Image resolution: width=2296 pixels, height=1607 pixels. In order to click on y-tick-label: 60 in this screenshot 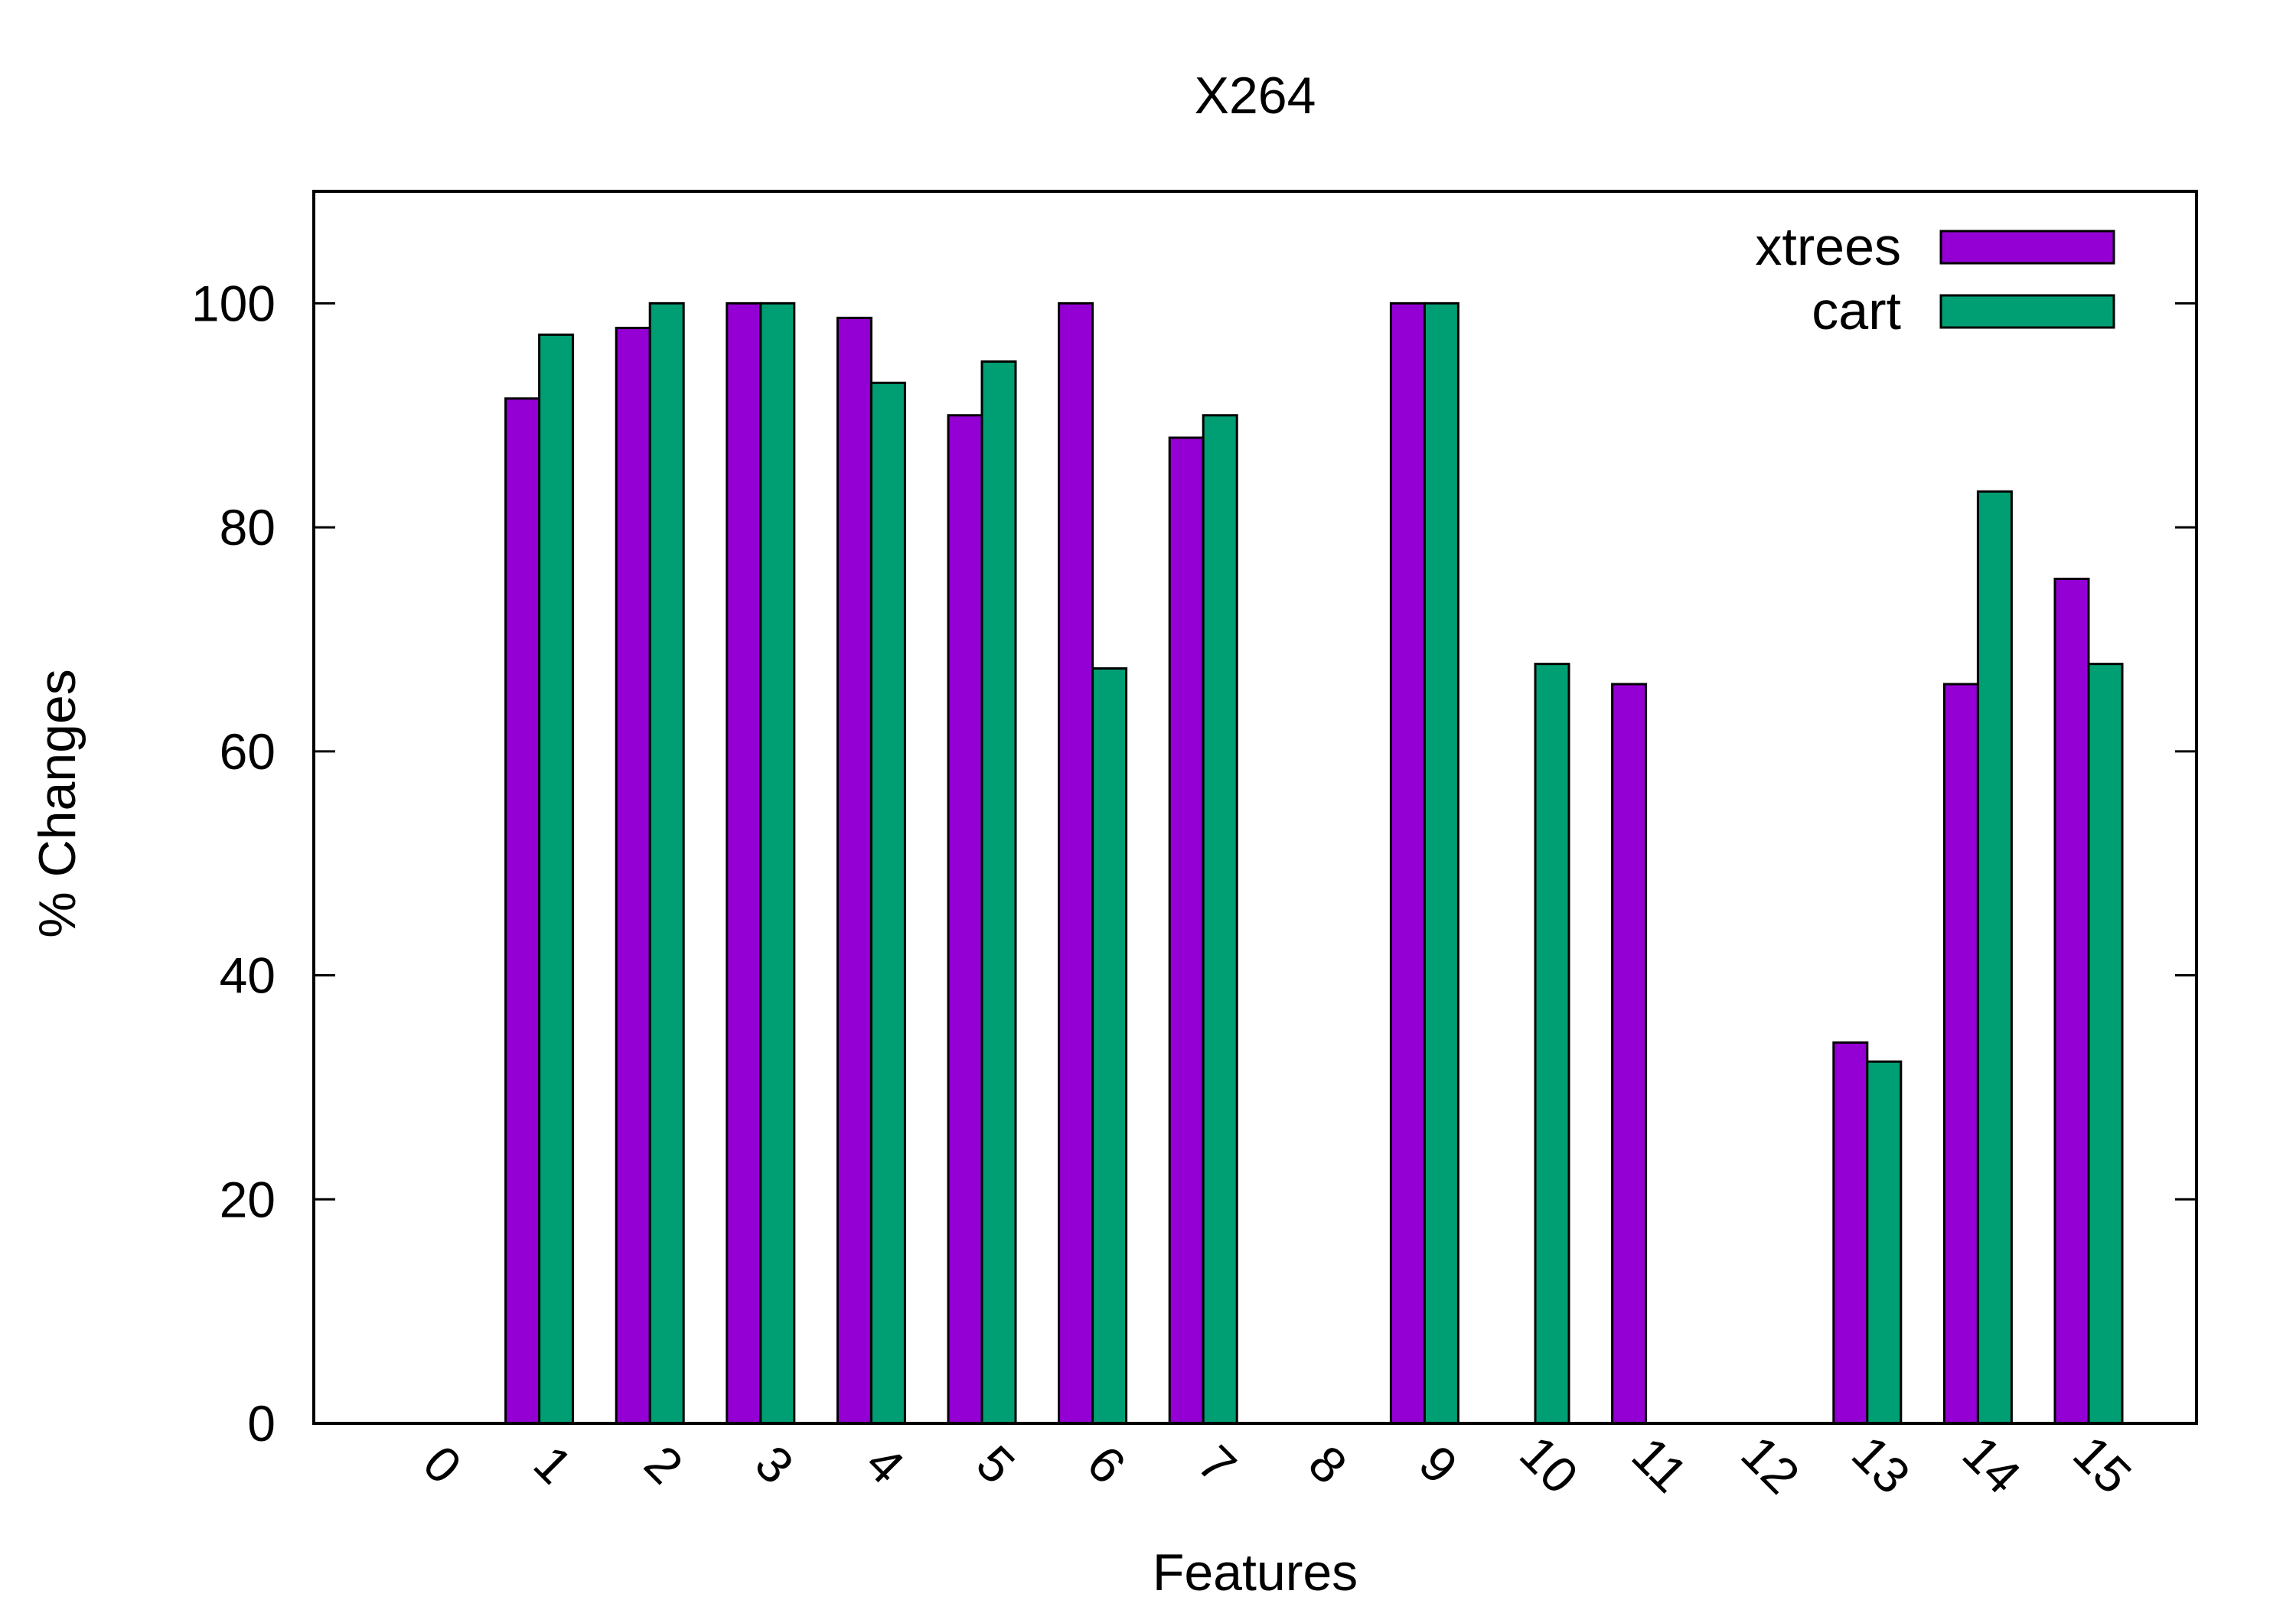, I will do `click(248, 751)`.